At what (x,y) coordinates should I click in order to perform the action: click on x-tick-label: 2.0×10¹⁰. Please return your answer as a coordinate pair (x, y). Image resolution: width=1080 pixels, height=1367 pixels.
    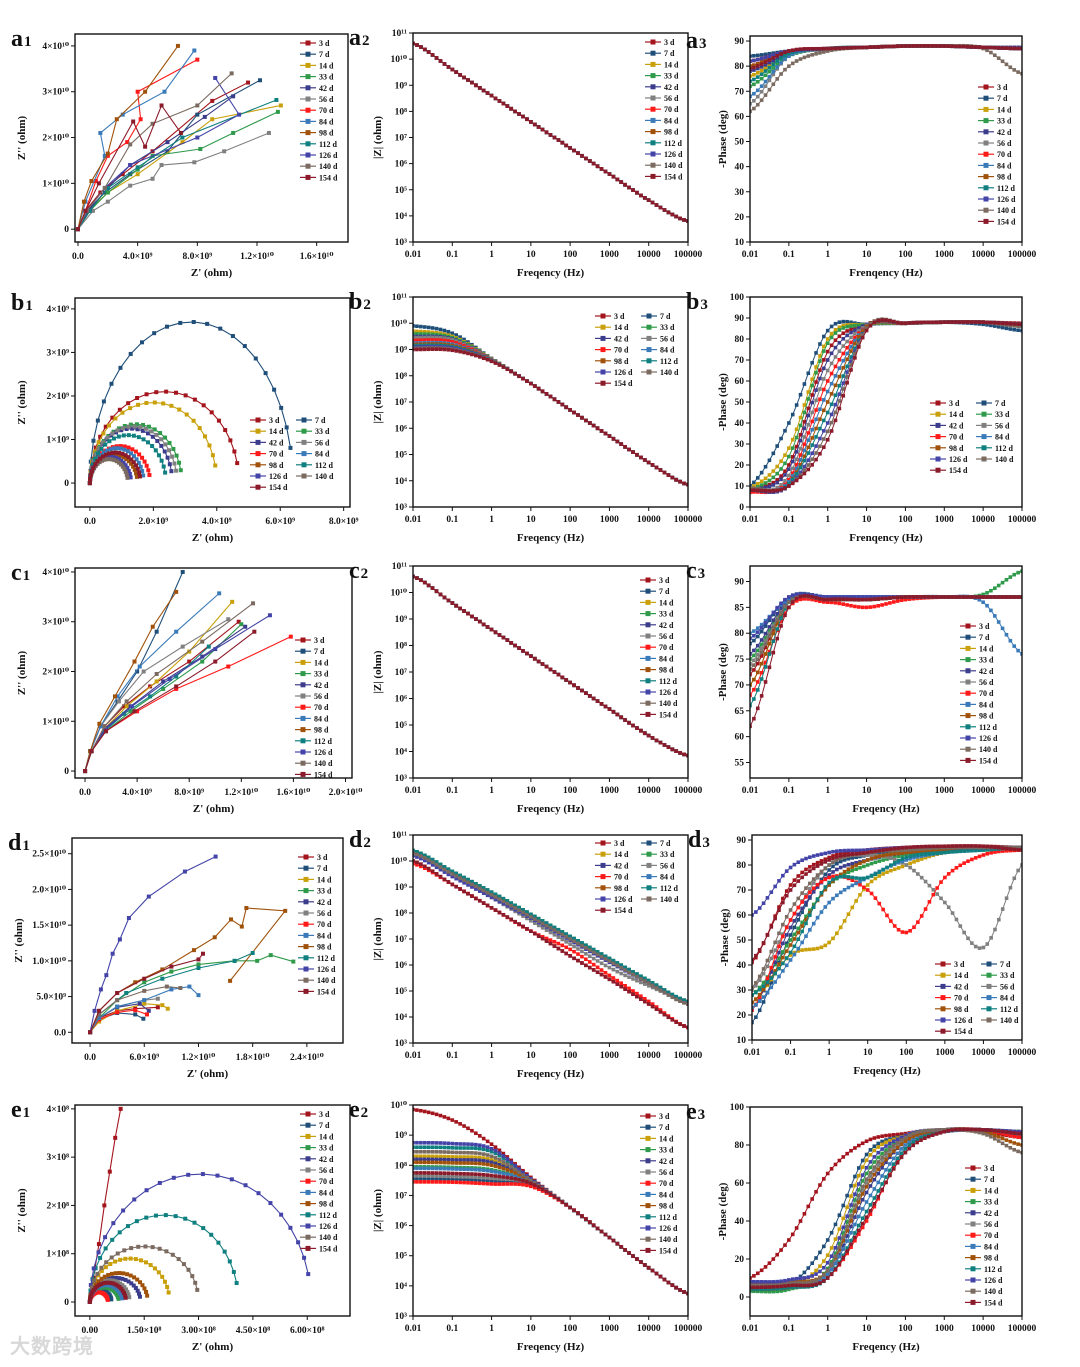
    Looking at the image, I should click on (346, 793).